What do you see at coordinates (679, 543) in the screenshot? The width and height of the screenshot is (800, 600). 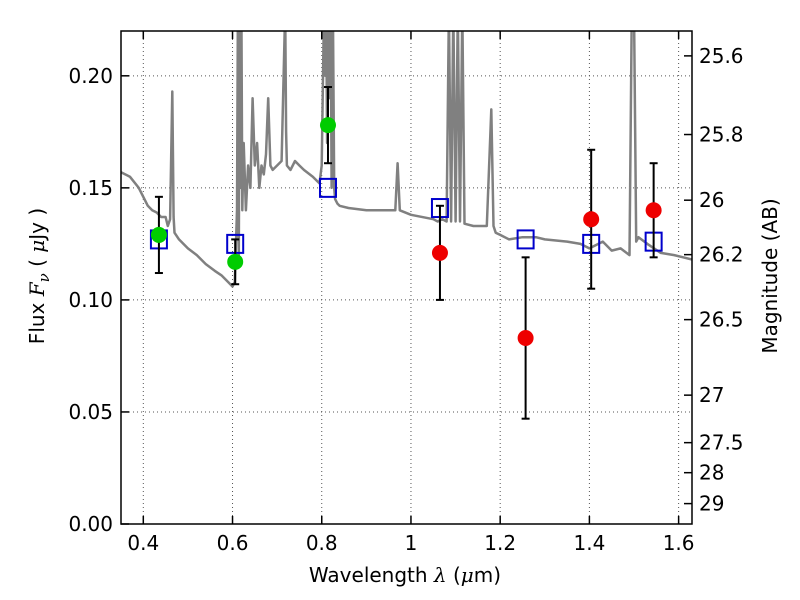 I see `x-tick-label: 1.6` at bounding box center [679, 543].